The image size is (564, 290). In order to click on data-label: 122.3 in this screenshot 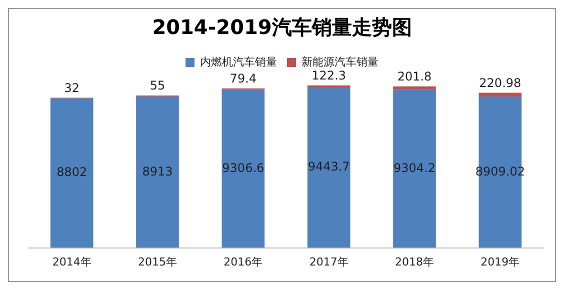, I will do `click(329, 75)`.